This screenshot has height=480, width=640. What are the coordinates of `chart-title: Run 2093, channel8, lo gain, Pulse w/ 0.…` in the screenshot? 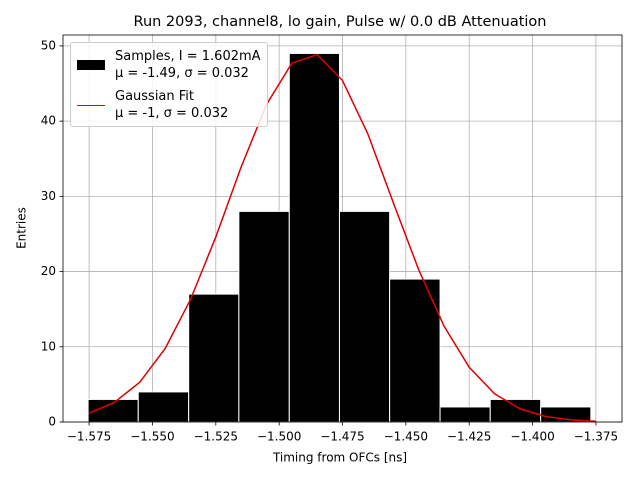 It's located at (340, 22).